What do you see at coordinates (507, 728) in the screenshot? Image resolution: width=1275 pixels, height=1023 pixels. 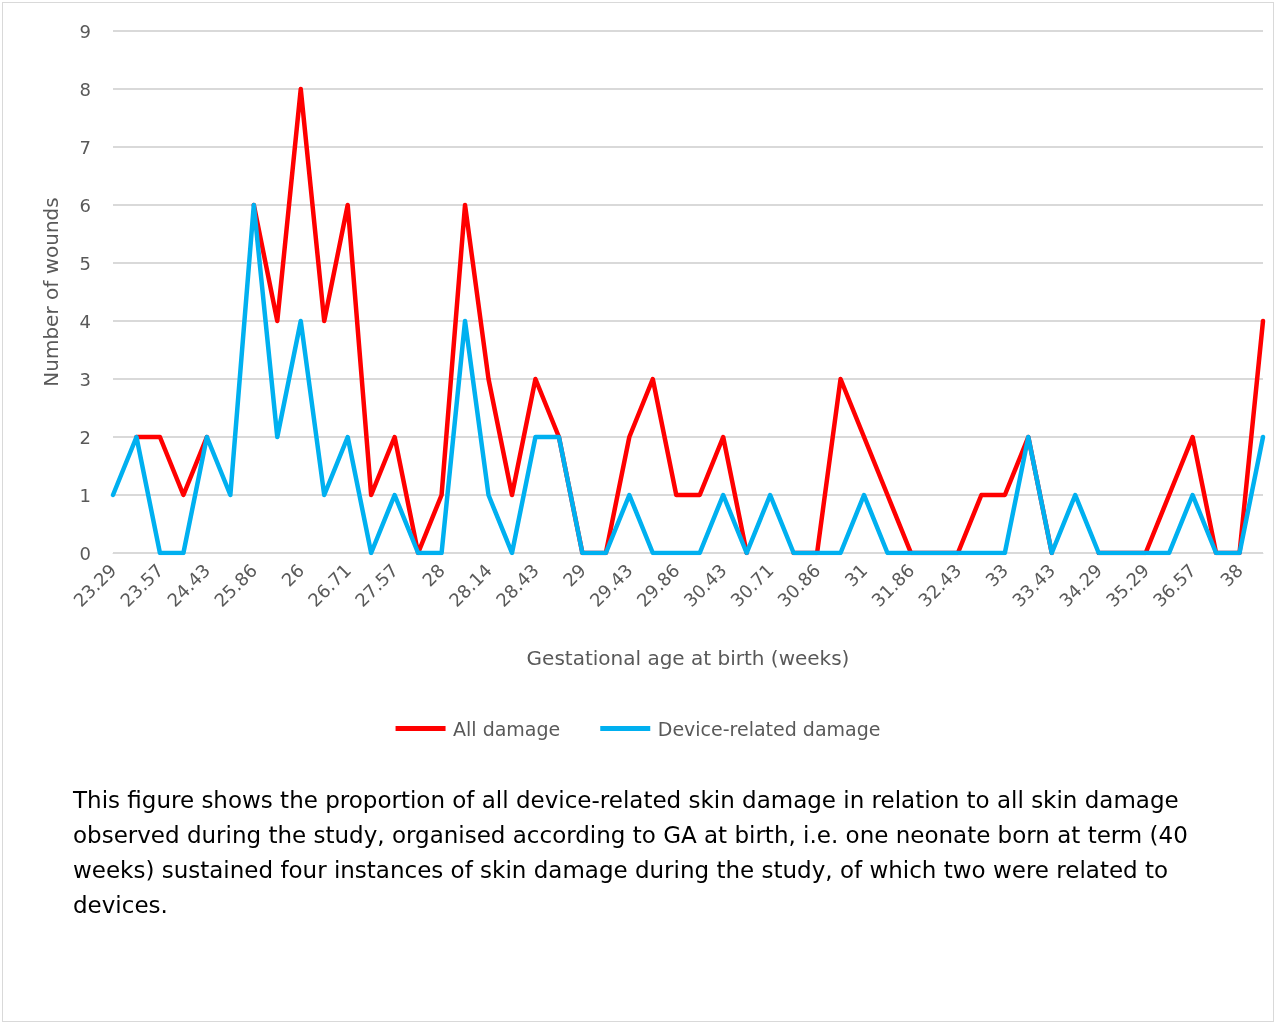 I see `legend-label: All damage` at bounding box center [507, 728].